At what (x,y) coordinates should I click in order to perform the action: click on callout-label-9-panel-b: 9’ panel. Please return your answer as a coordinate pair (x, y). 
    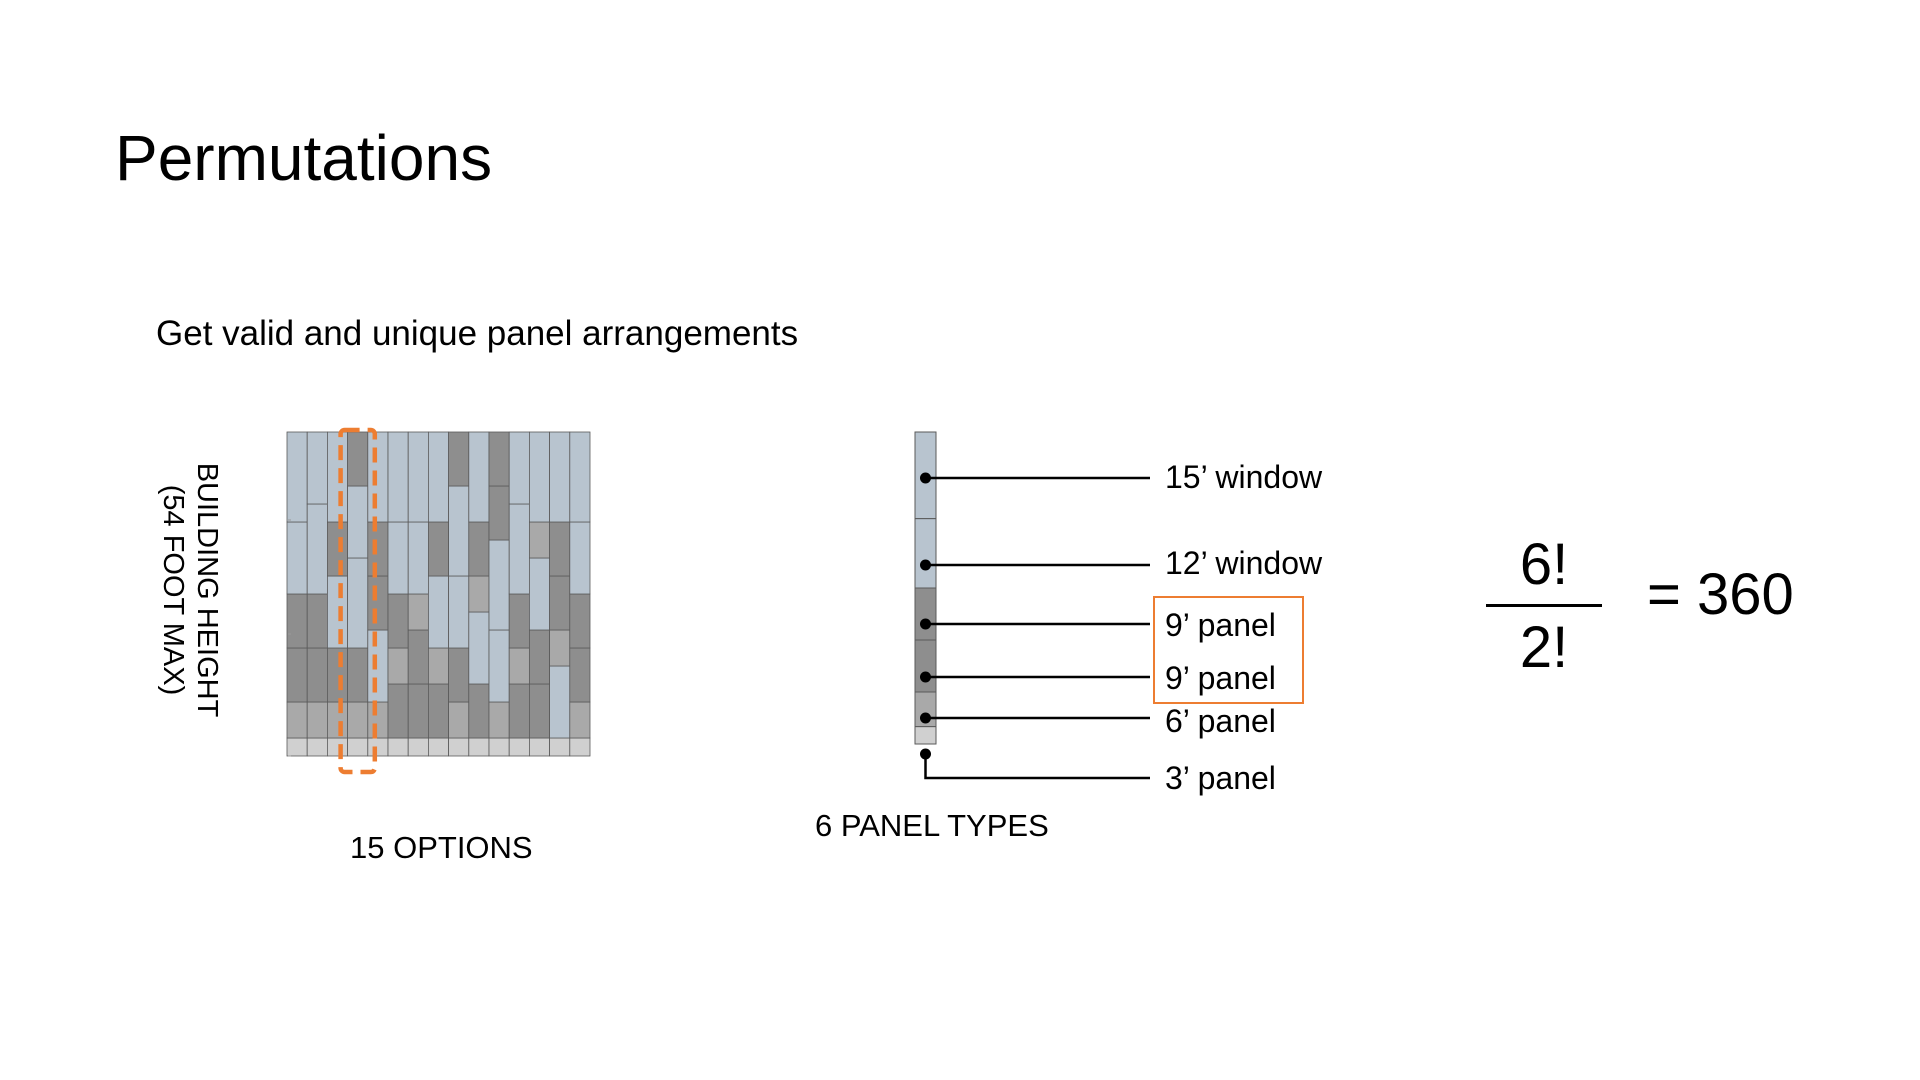
    Looking at the image, I should click on (1220, 678).